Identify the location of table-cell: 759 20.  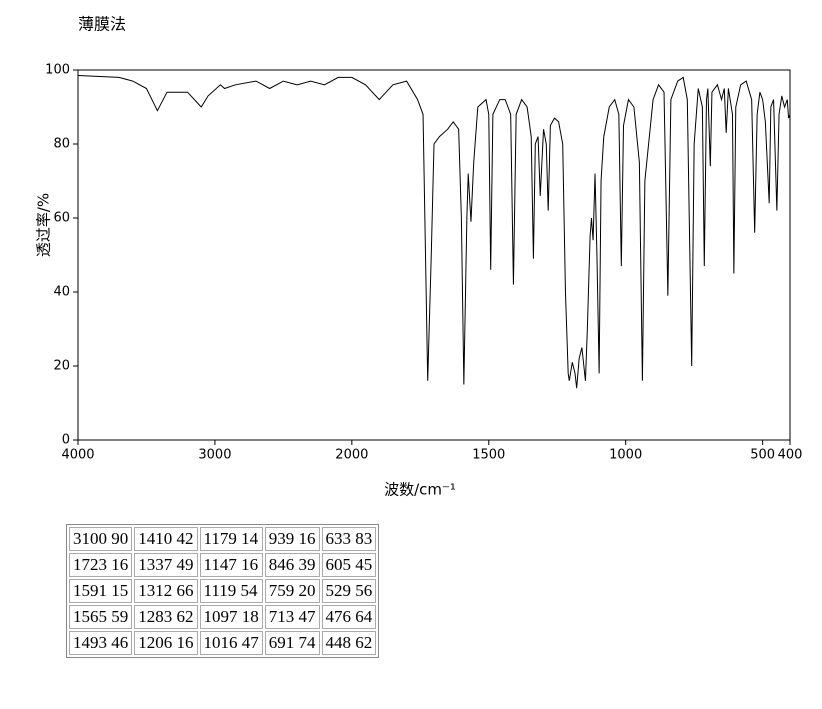
(292, 591).